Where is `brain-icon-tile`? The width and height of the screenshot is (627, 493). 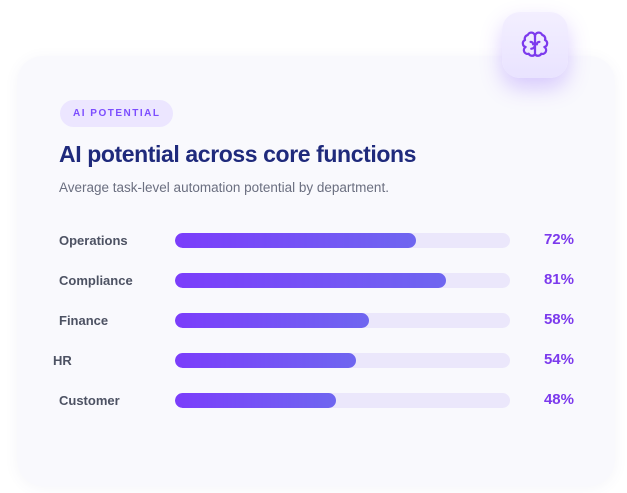
brain-icon-tile is located at coordinates (535, 45).